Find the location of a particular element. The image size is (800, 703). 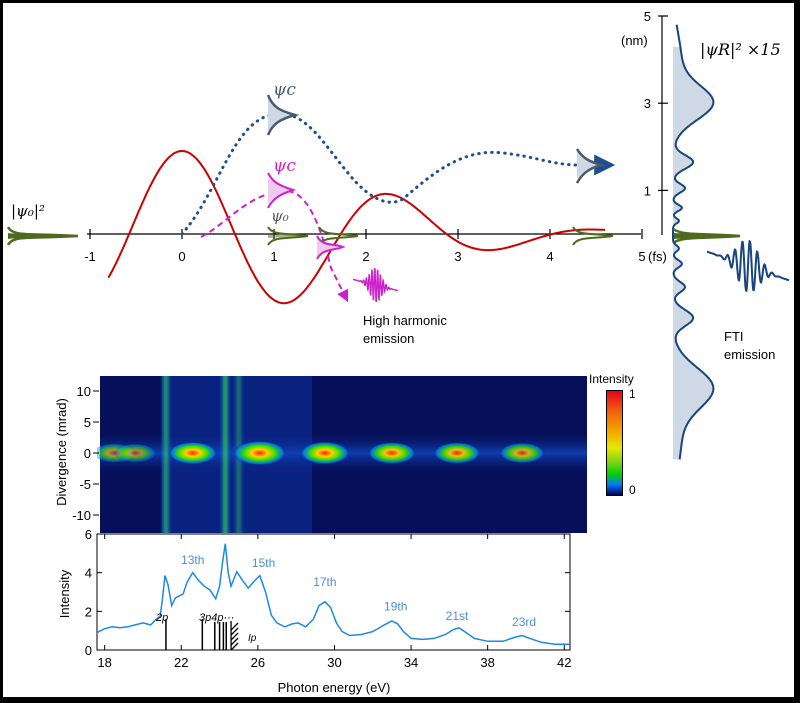

continuum-wavepacket-upper is located at coordinates (283, 115).